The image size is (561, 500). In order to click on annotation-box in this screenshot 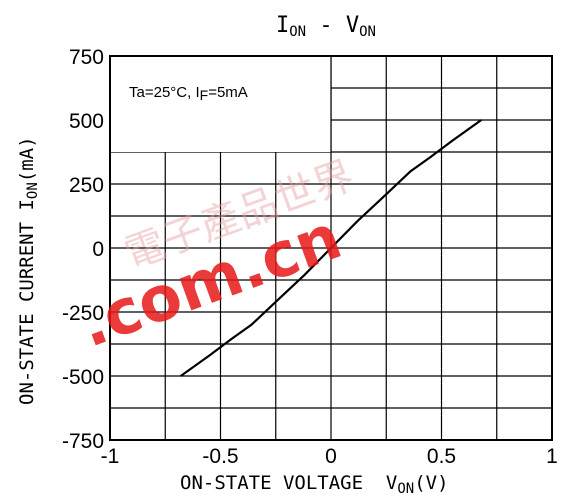, I will do `click(221, 104)`.